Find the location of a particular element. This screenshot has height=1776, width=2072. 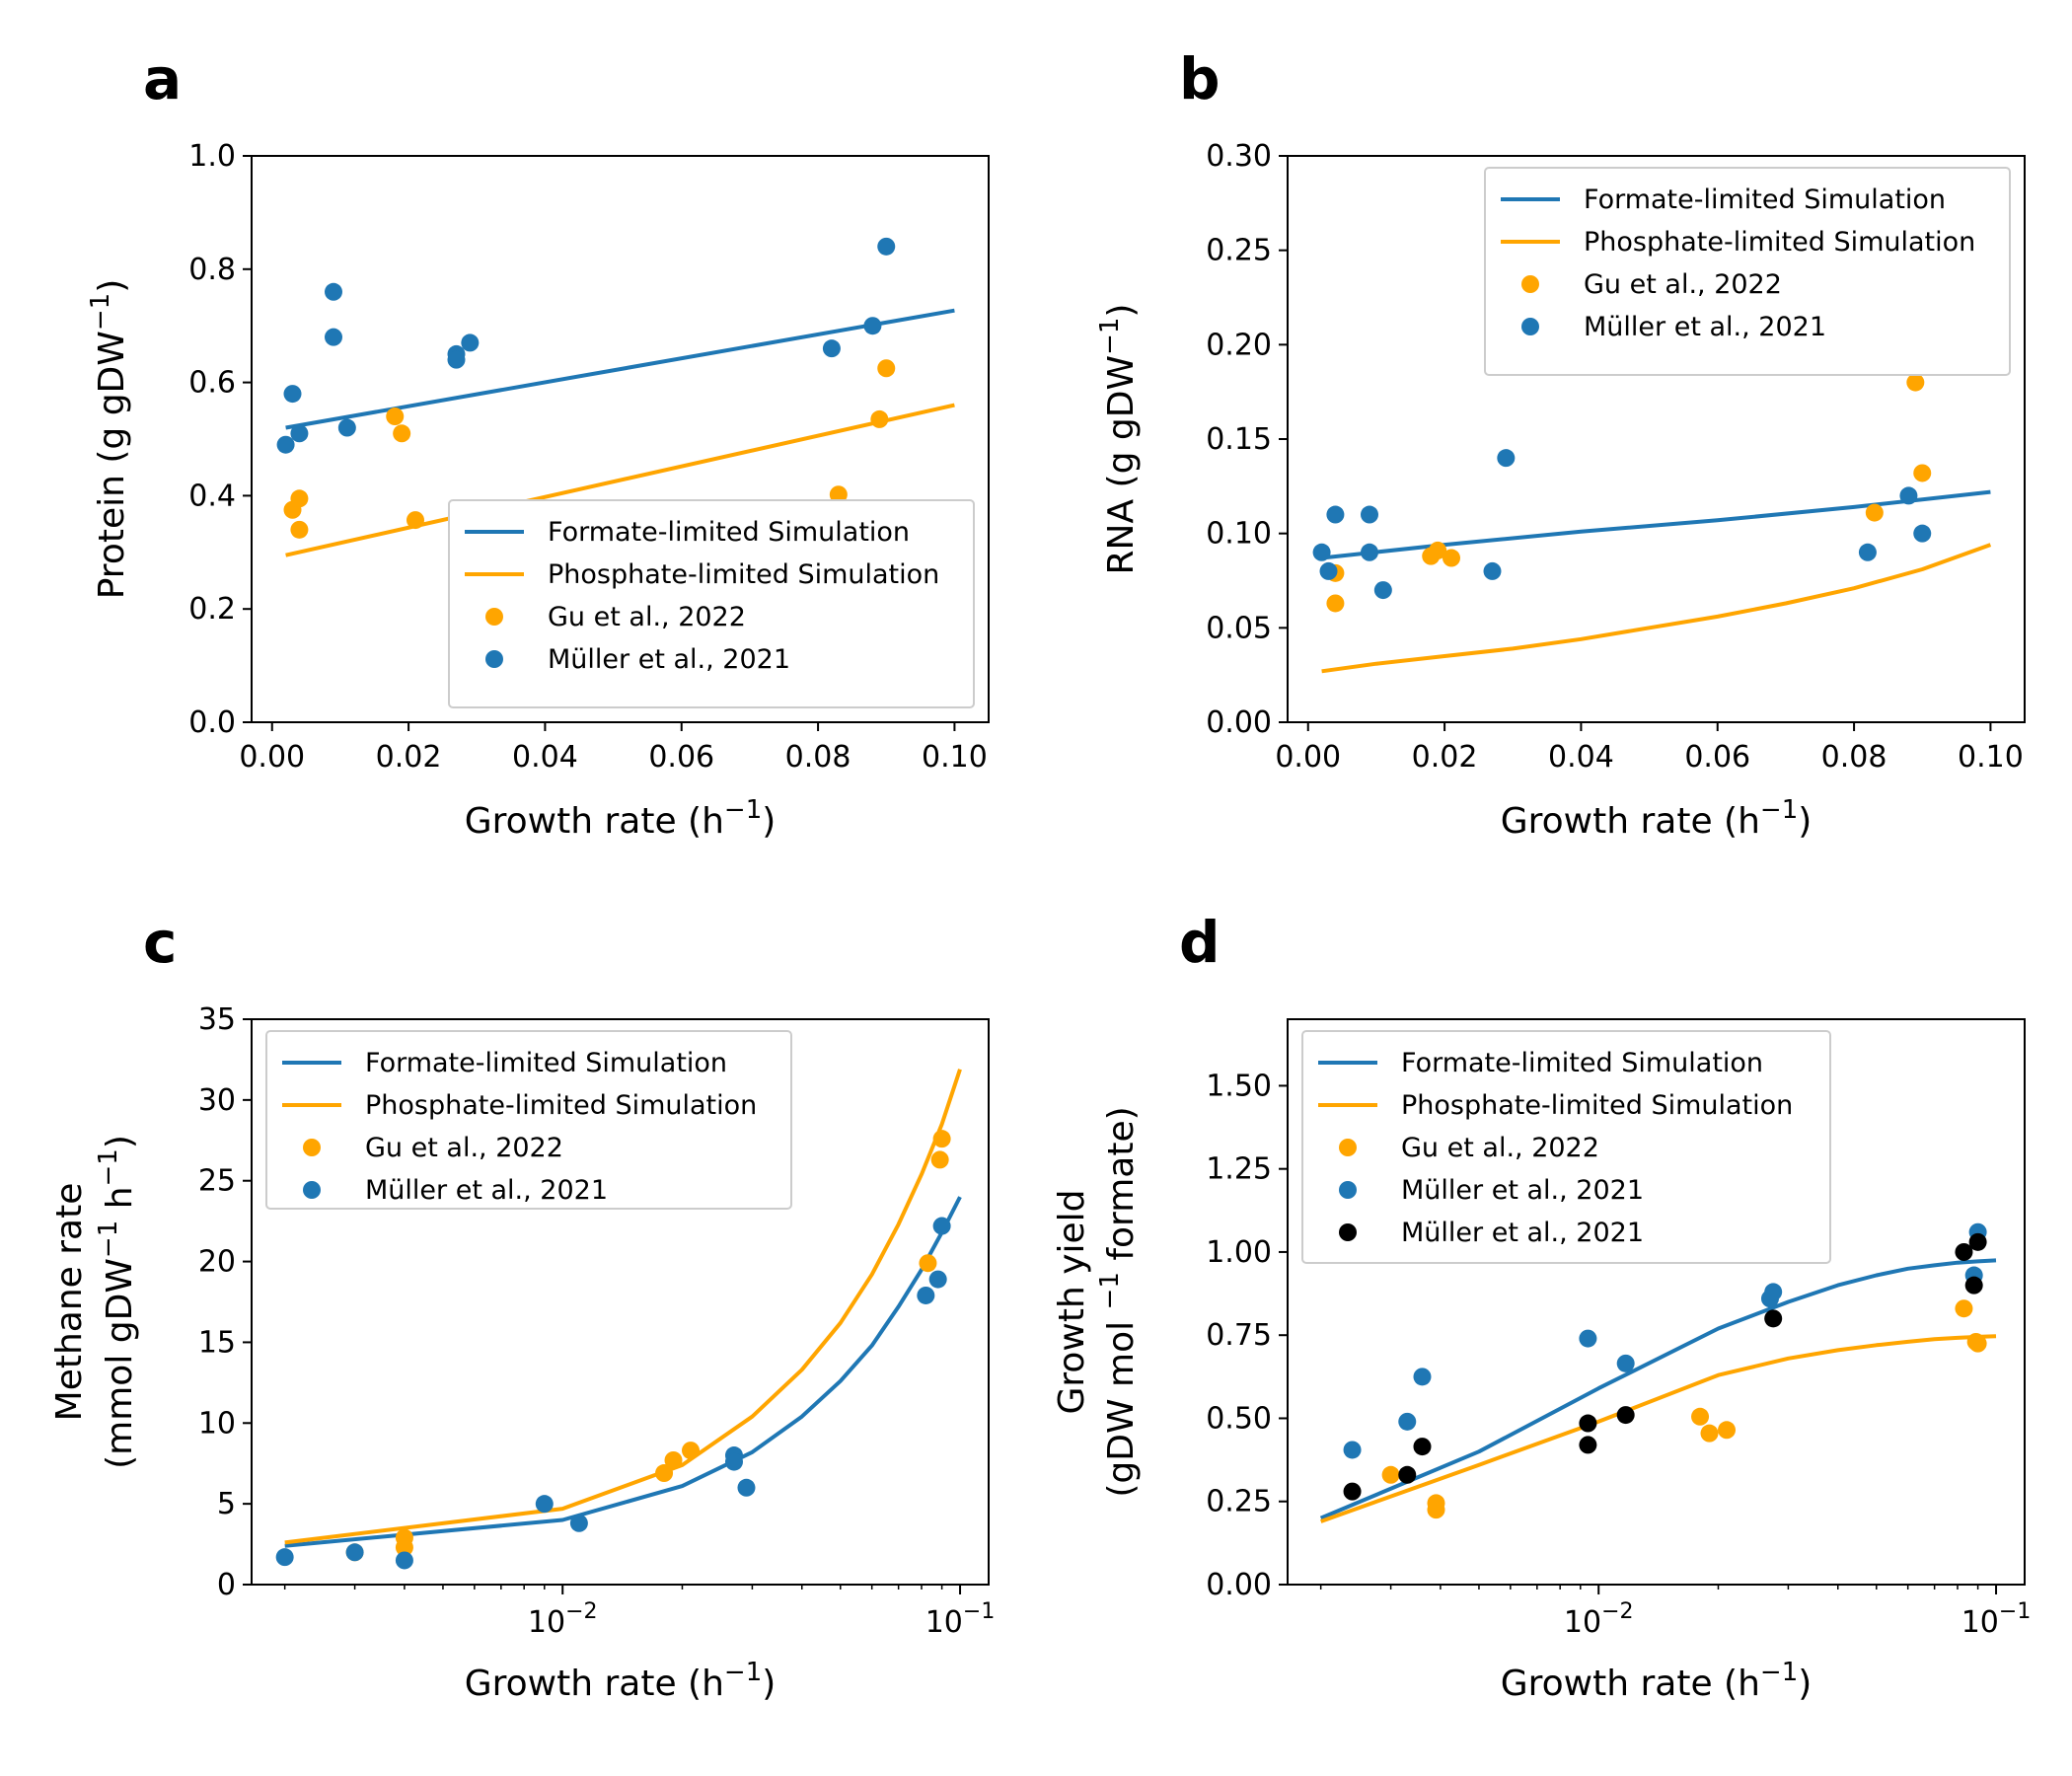

y-tick-label: 0.75 is located at coordinates (1239, 1336).